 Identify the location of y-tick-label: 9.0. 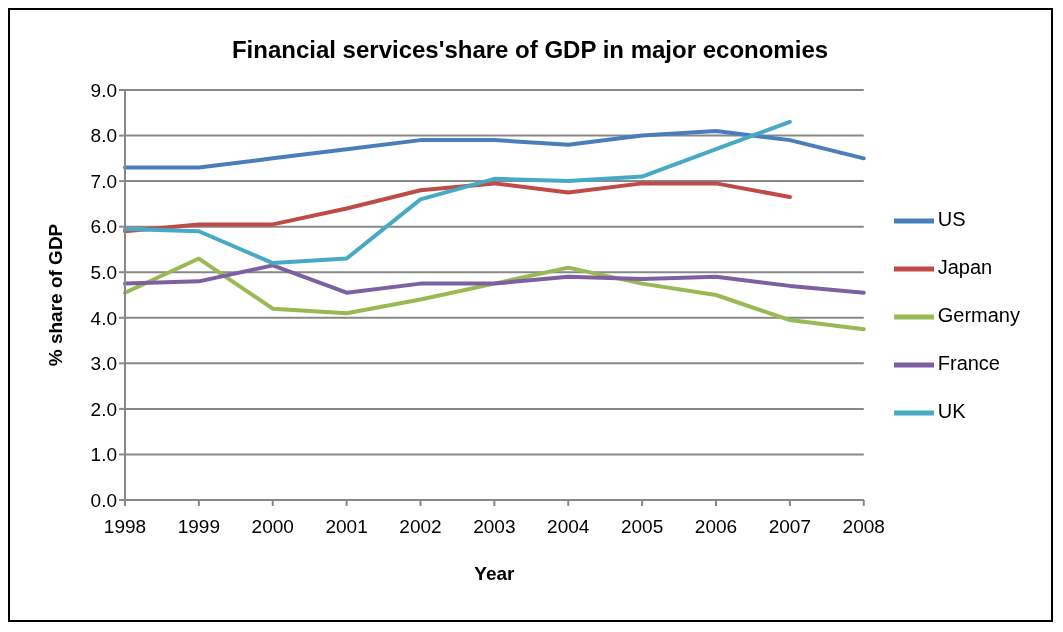
(103, 90).